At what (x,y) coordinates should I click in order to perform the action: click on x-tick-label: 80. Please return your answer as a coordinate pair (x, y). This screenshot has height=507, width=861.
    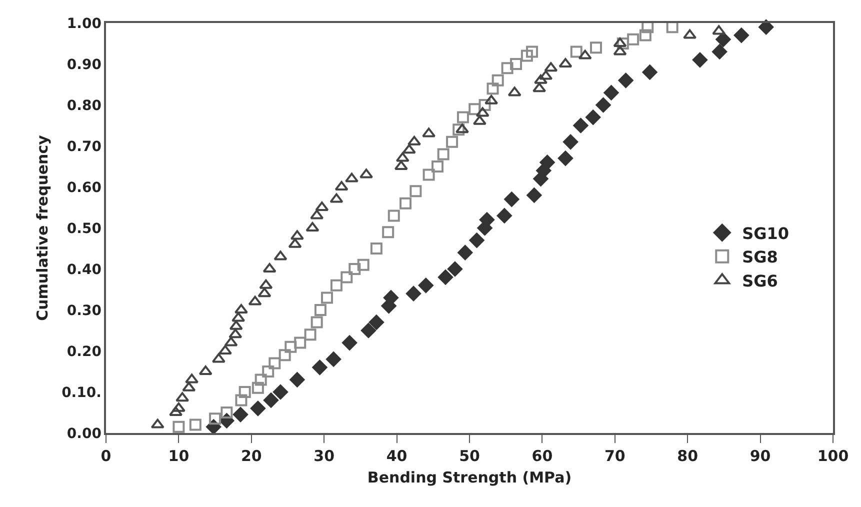
    Looking at the image, I should click on (687, 455).